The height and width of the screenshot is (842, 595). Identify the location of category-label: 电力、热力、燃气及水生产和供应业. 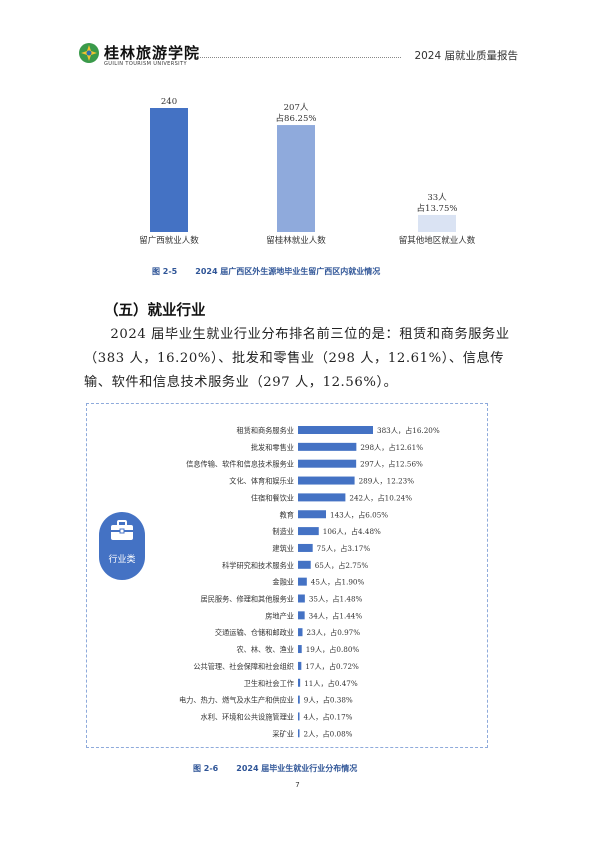
(236, 700).